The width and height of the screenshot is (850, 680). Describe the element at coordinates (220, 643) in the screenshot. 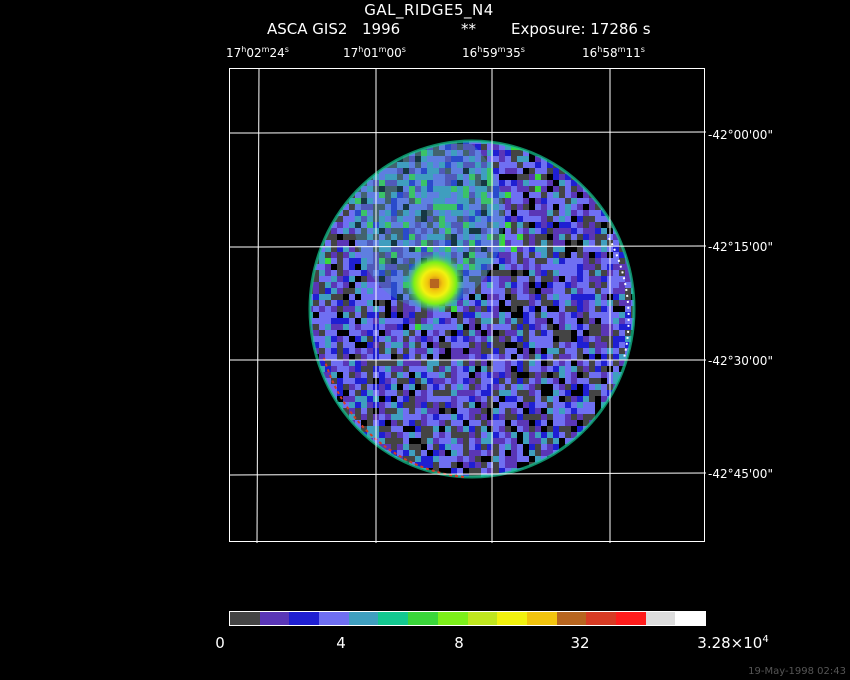

I see `colorbar-label-0: 0` at that location.